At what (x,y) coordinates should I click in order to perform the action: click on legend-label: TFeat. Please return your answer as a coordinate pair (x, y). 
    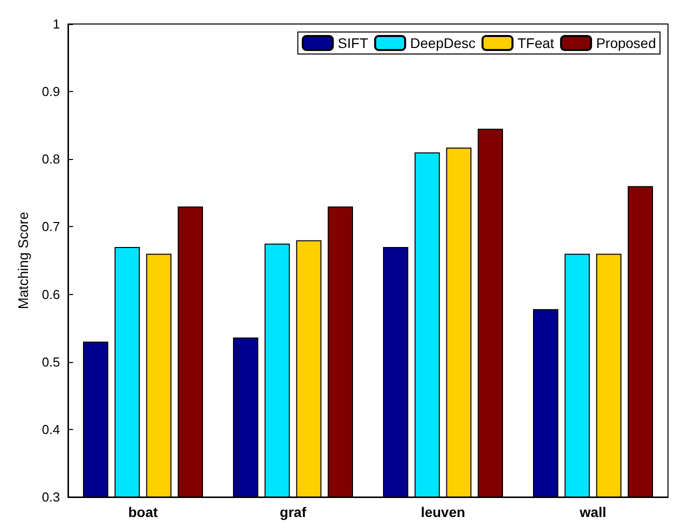
    Looking at the image, I should click on (536, 43).